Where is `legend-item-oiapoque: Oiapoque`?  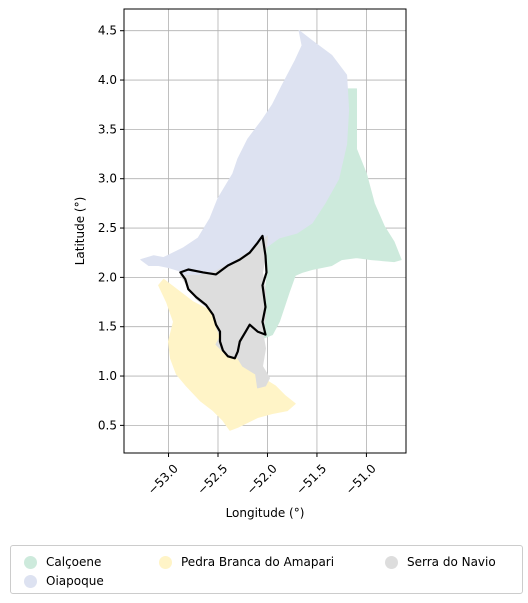 legend-item-oiapoque: Oiapoque is located at coordinates (64, 581).